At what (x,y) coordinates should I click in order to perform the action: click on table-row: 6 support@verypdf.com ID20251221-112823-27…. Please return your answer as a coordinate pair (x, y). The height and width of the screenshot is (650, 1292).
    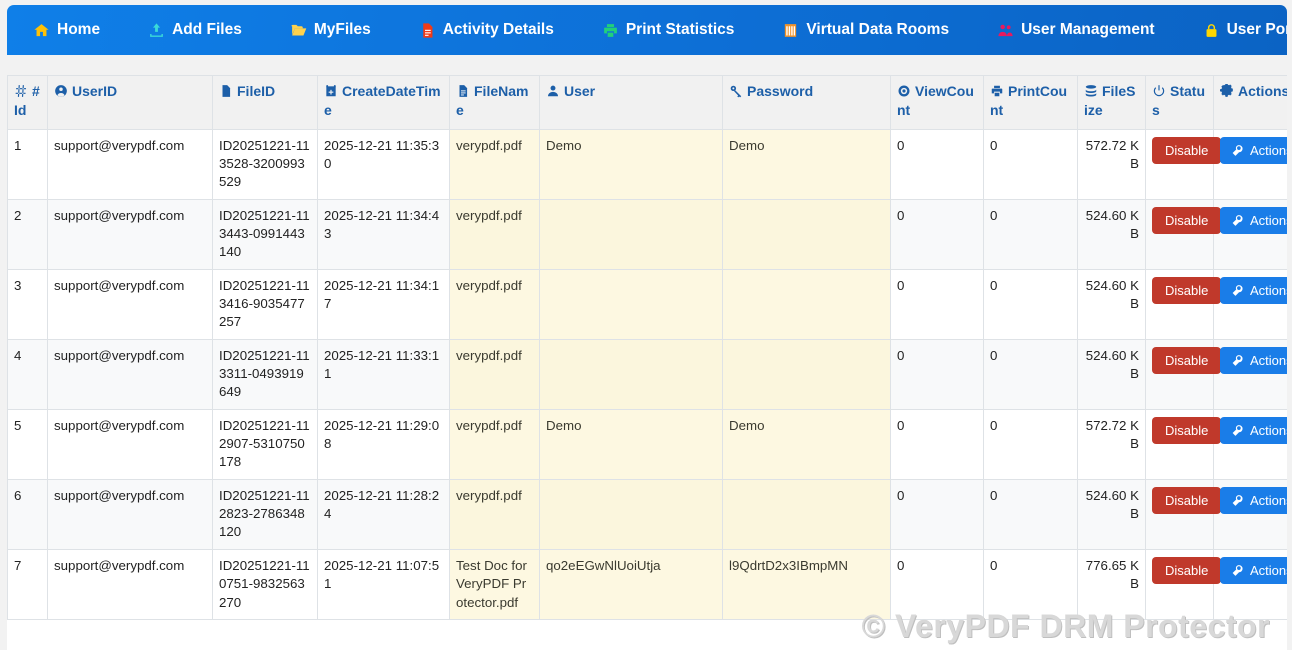
    Looking at the image, I should click on (647, 514).